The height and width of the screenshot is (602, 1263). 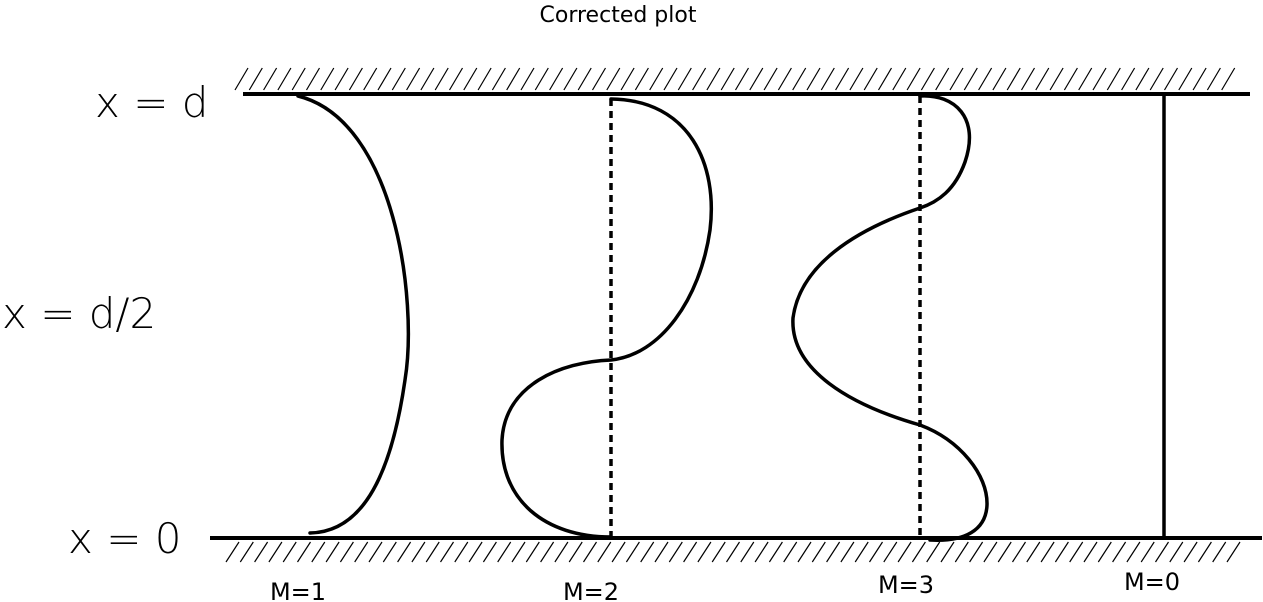 I want to click on diagram-title: Corrected plot, so click(x=618, y=15).